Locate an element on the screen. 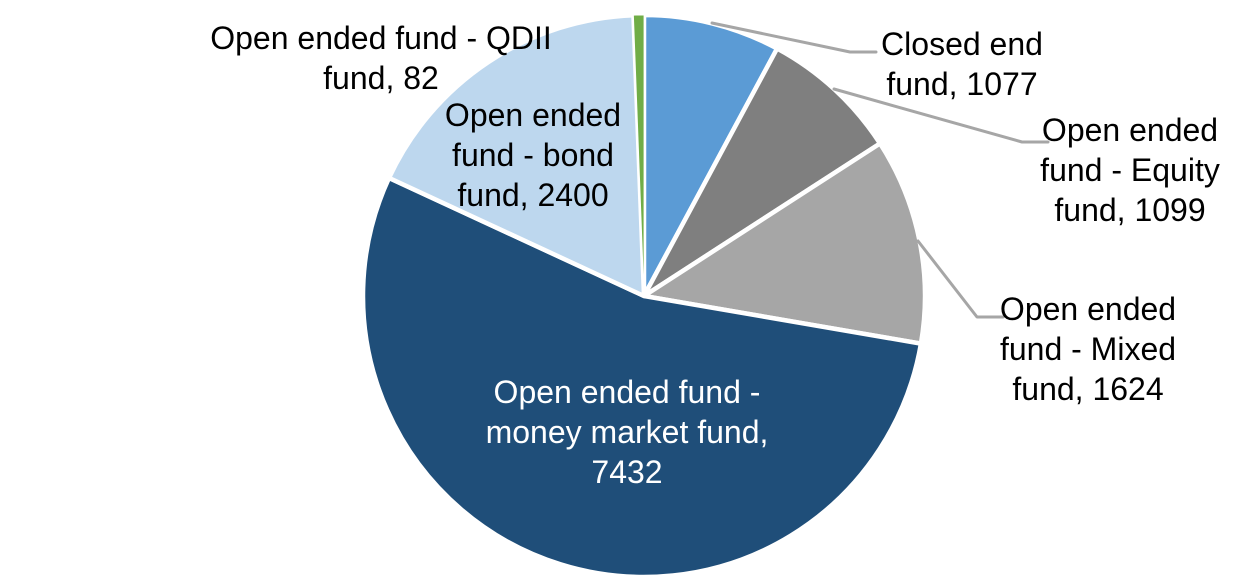  pie-slice-open-ended-fund-bond-fund is located at coordinates (516, 155).